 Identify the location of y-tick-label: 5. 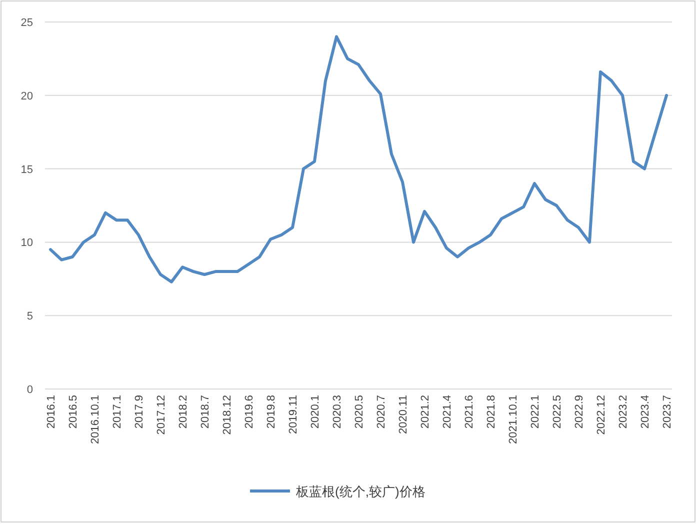
(29, 316).